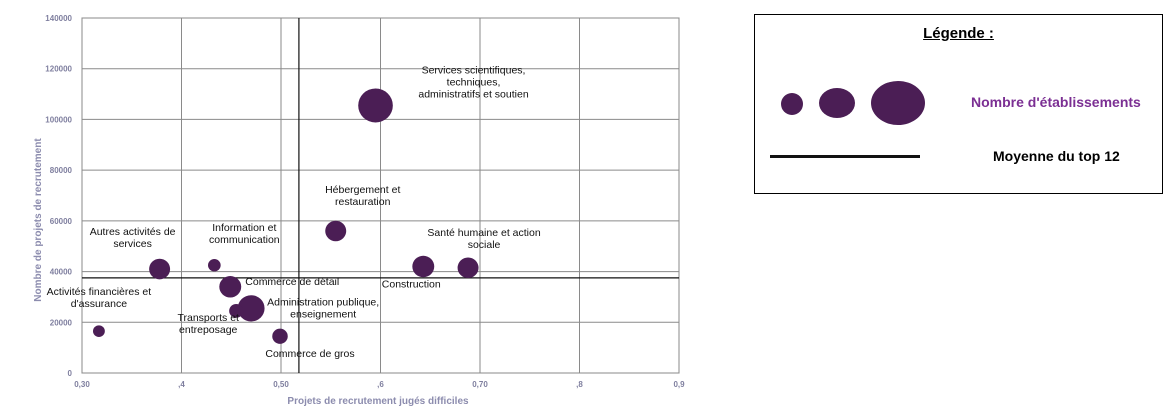 This screenshot has width=1176, height=407. What do you see at coordinates (380, 384) in the screenshot?
I see `x-tick-label: ,6` at bounding box center [380, 384].